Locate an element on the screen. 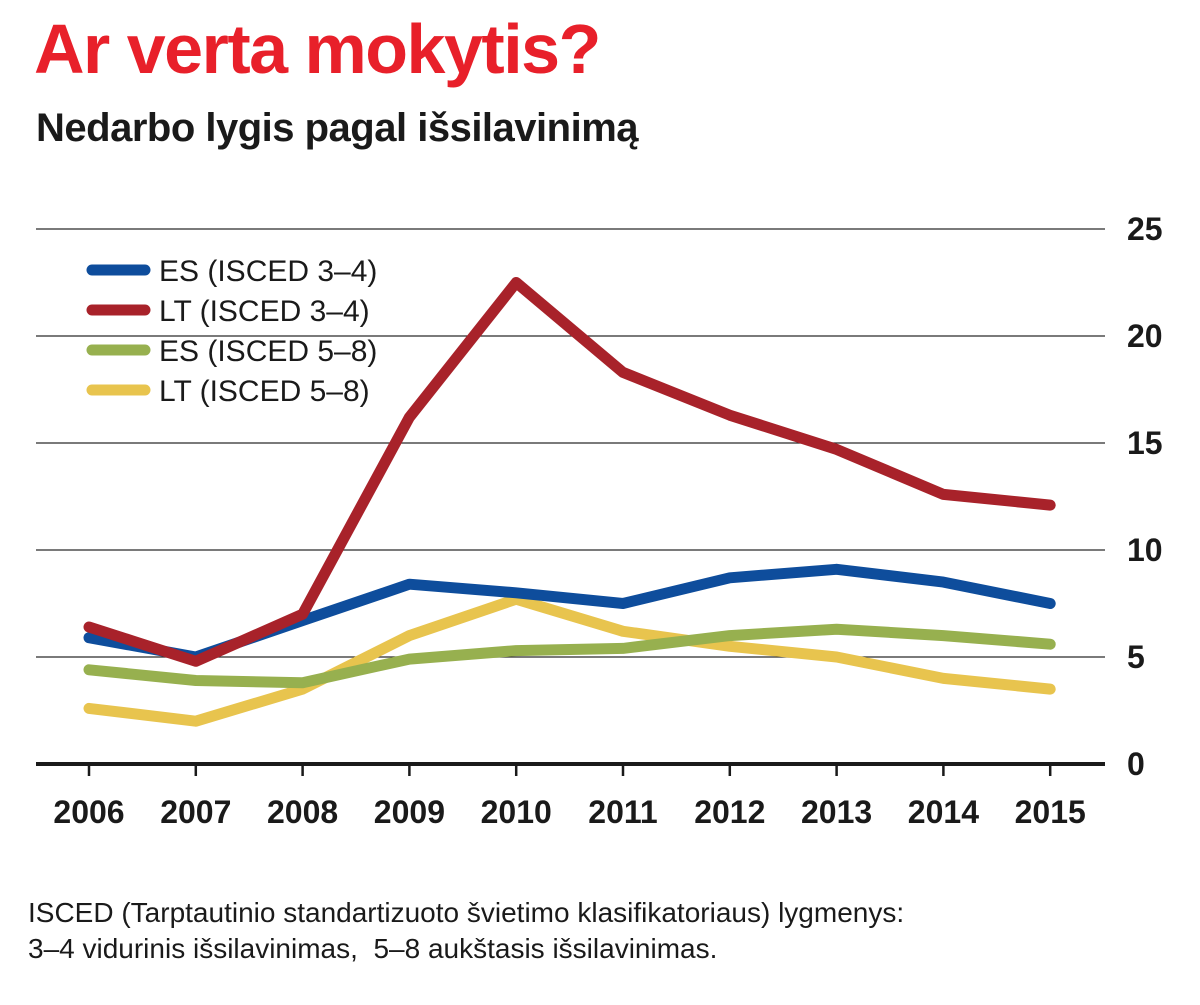 This screenshot has height=1005, width=1200. y-tick-label-25: 25 is located at coordinates (1145, 229).